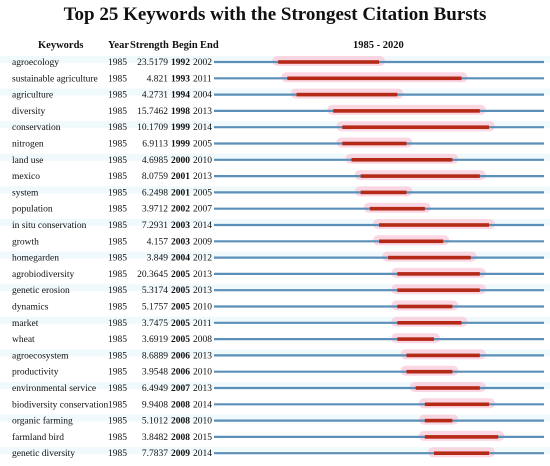 This screenshot has height=466, width=550. What do you see at coordinates (155, 210) in the screenshot?
I see `strength-value: 3.9712` at bounding box center [155, 210].